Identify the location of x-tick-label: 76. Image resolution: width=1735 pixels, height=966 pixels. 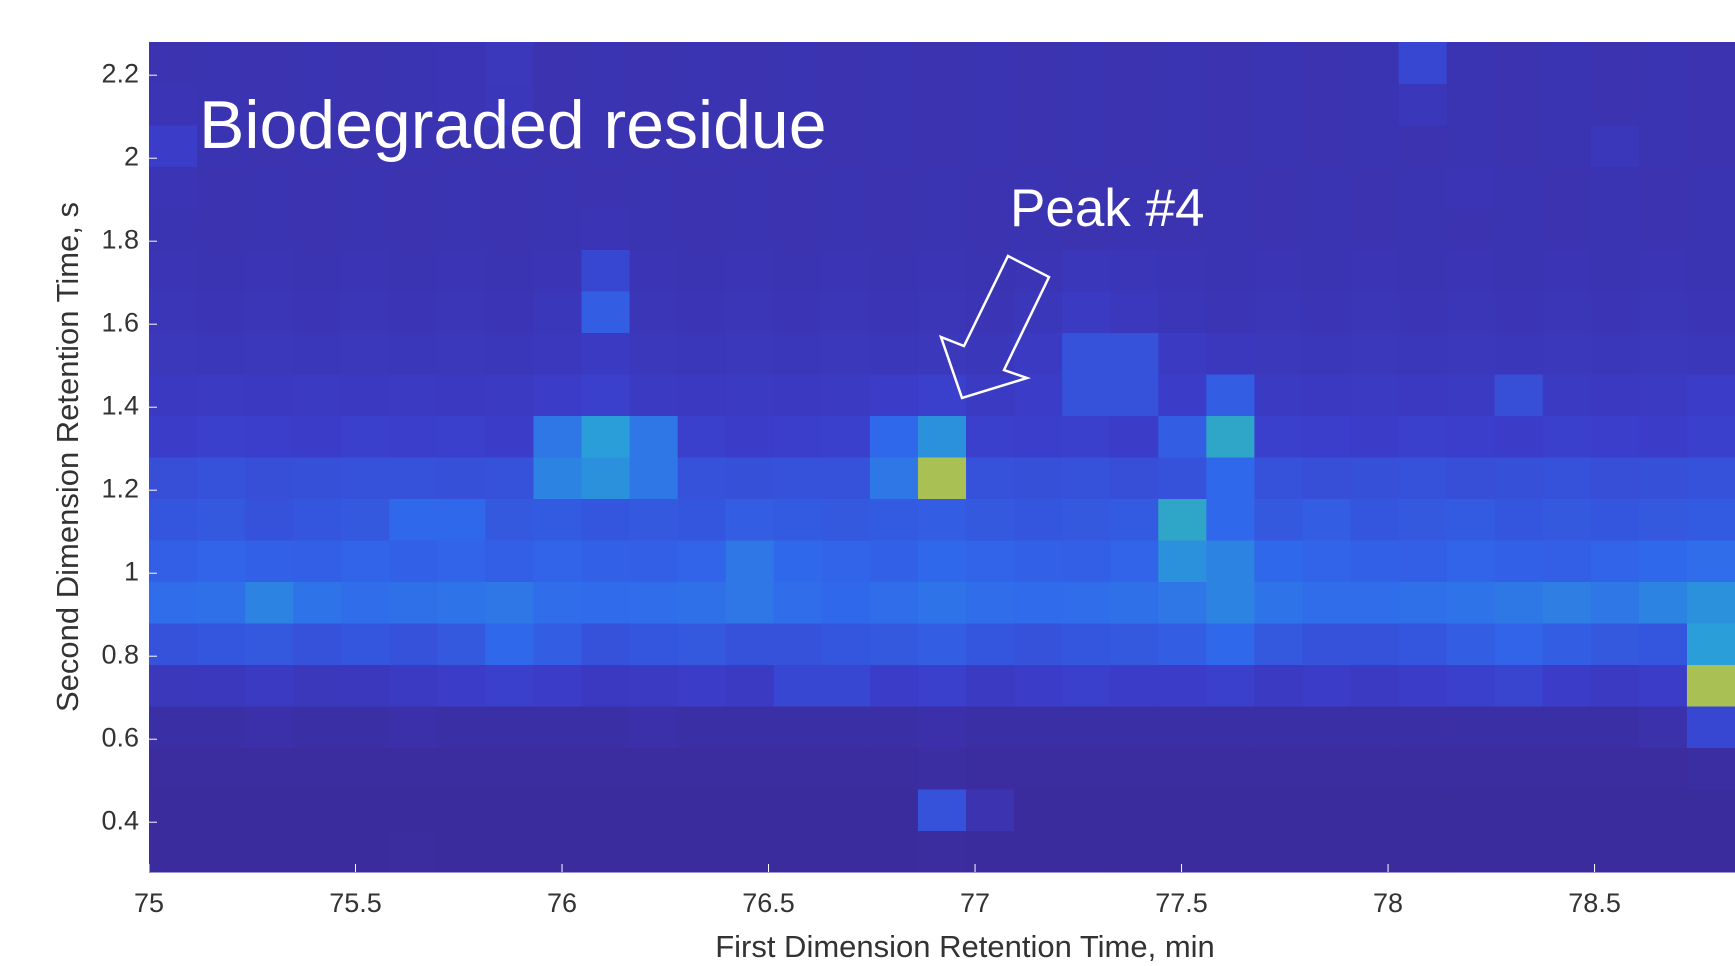
(562, 903).